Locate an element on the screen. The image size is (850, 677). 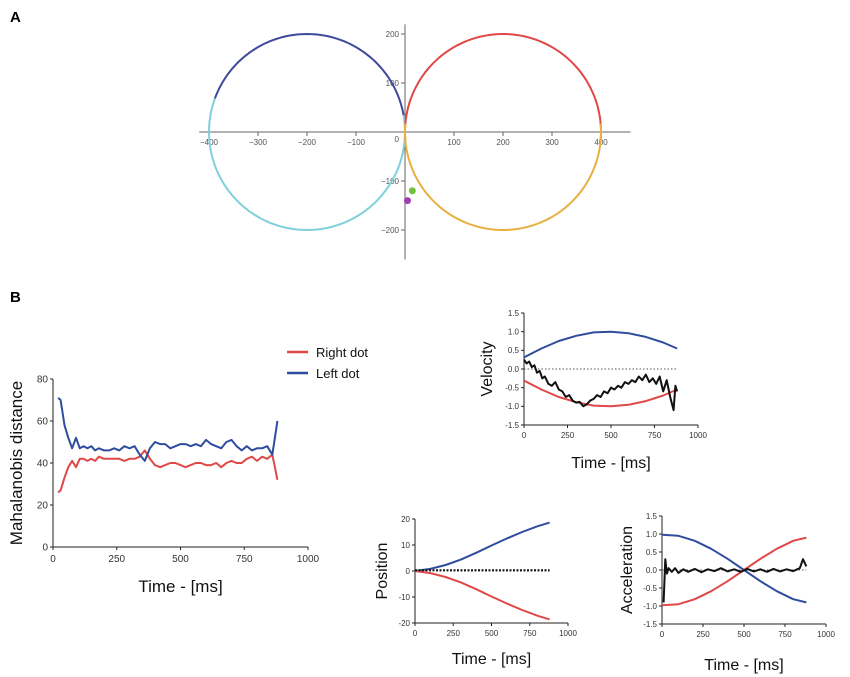
y-tick-label: -20 is located at coordinates (404, 623).